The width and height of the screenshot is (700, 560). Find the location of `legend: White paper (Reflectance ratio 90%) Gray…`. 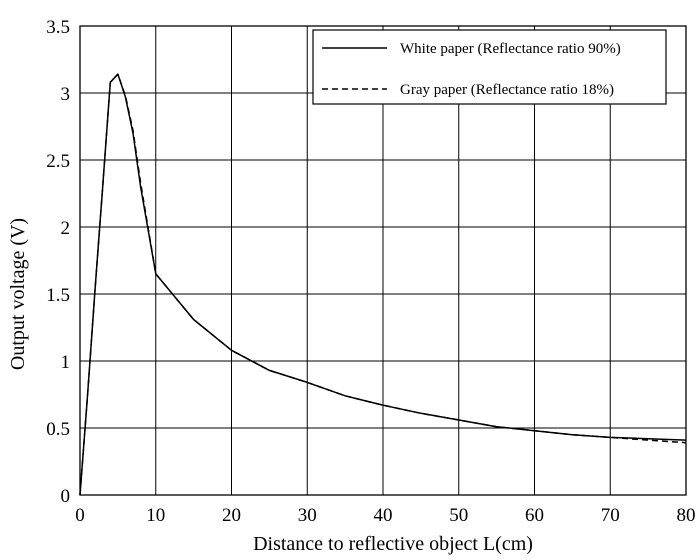

legend: White paper (Reflectance ratio 90%) Gray… is located at coordinates (489, 67).